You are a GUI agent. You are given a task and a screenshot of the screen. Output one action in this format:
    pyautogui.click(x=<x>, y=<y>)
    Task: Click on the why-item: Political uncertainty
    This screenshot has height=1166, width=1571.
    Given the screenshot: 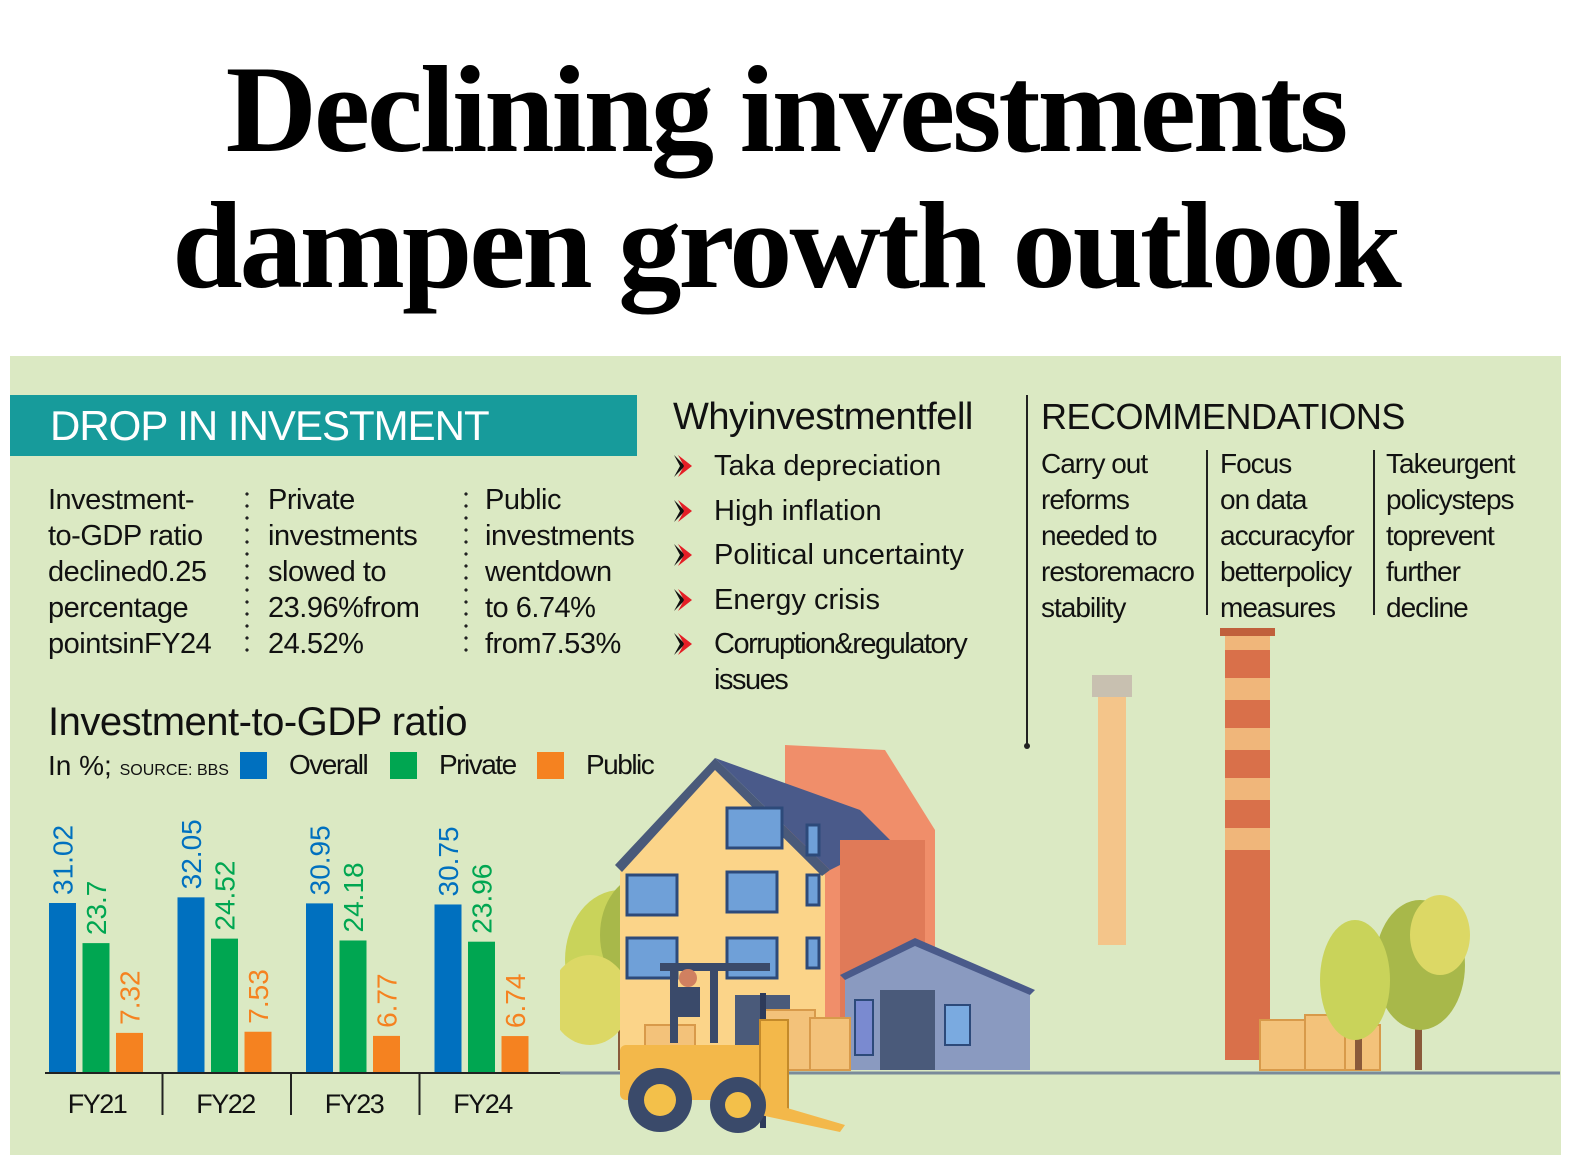 What is the action you would take?
    pyautogui.click(x=819, y=559)
    